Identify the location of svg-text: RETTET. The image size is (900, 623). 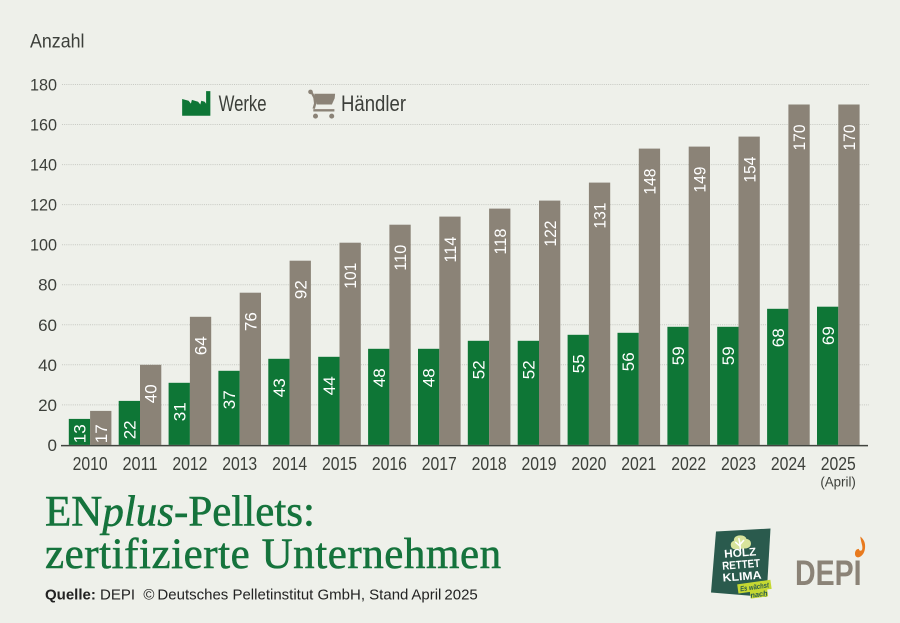
(741, 565).